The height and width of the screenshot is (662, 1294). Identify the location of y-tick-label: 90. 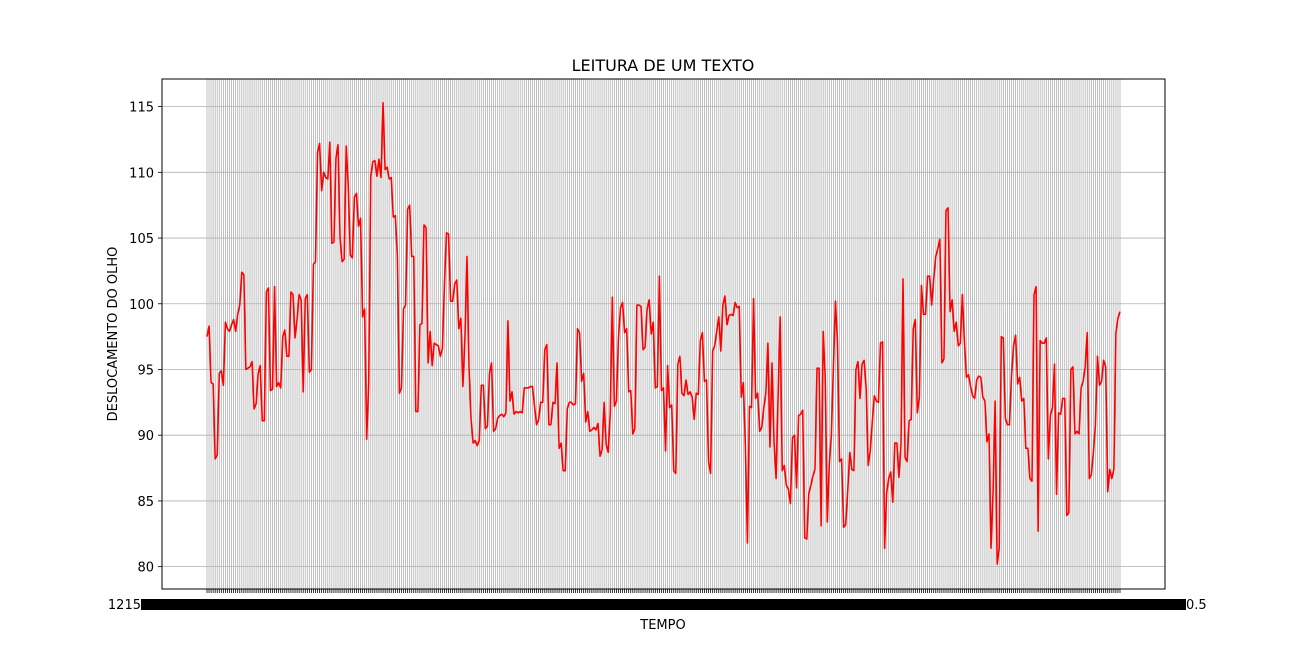
(145, 436).